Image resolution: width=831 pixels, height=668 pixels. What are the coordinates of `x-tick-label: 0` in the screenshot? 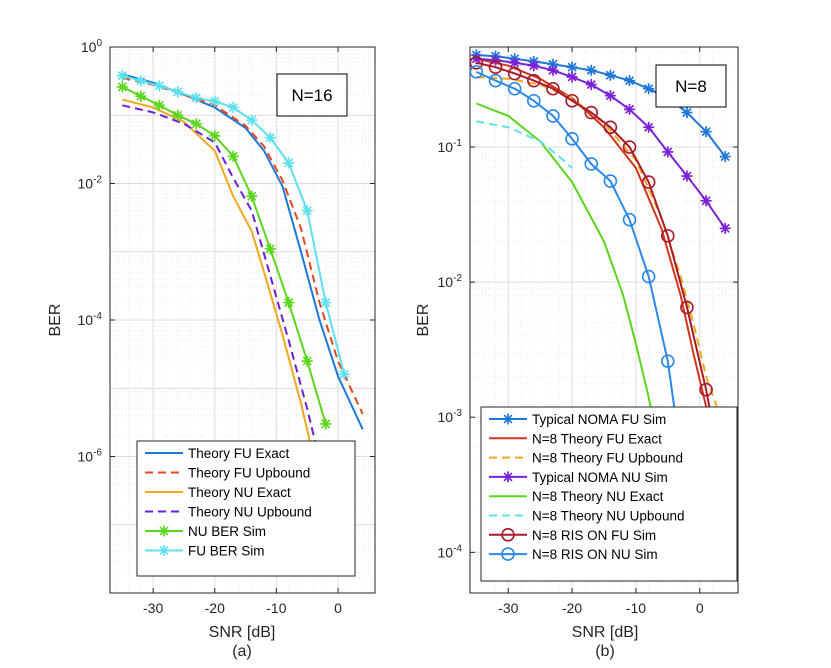 It's located at (700, 608).